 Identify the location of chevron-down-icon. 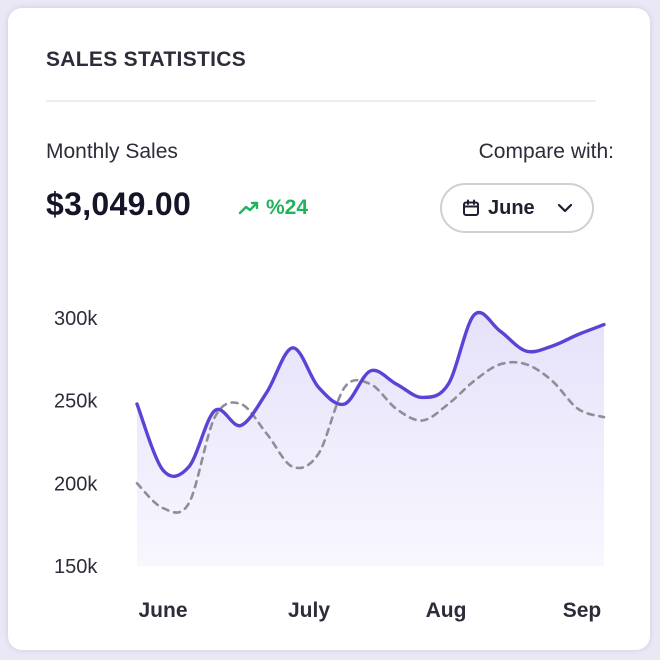
(564, 208).